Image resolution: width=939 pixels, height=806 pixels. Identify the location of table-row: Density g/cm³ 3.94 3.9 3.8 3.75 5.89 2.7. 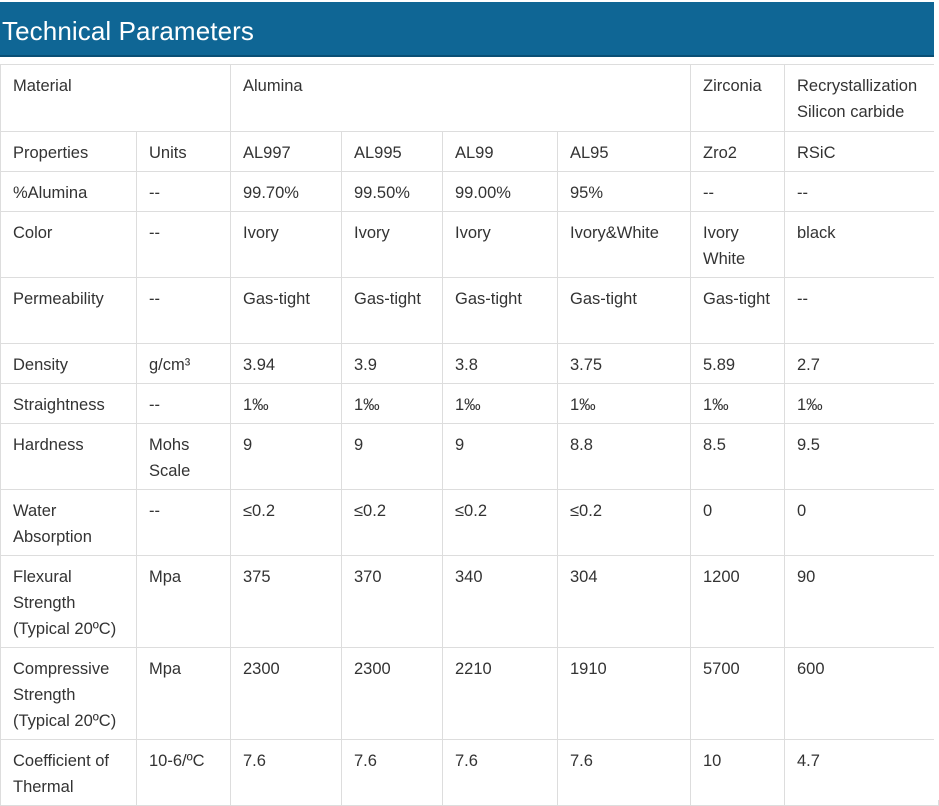
(469, 363).